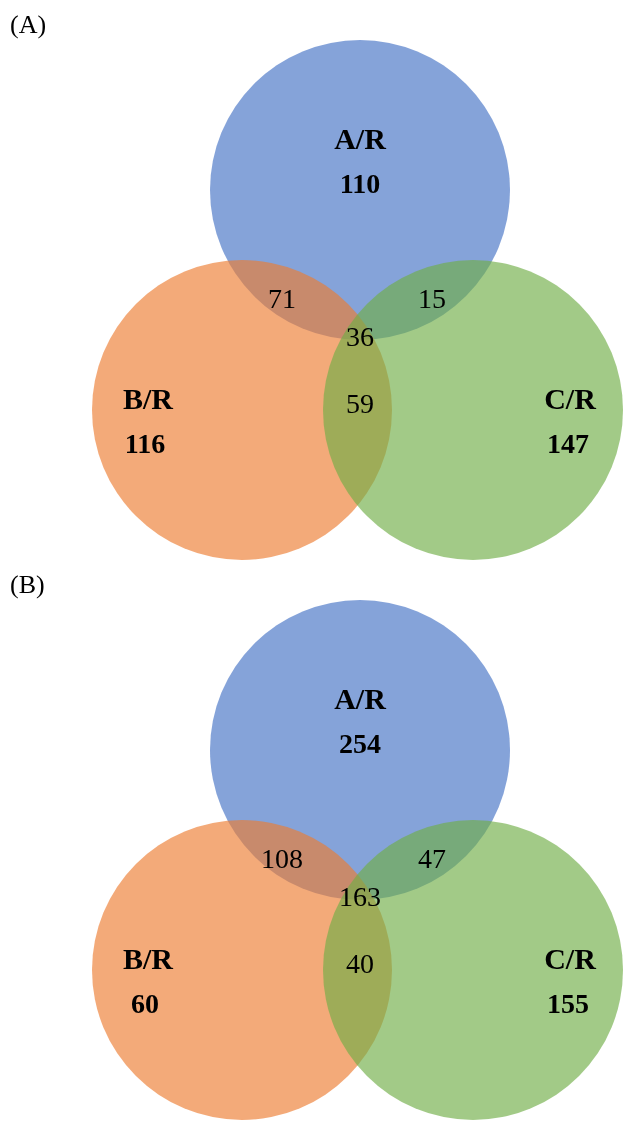 The height and width of the screenshot is (1133, 627). Describe the element at coordinates (360, 403) in the screenshot. I see `text: 59` at that location.